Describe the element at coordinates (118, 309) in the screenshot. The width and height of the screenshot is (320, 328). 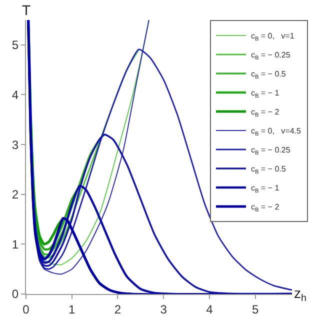
I see `x-tick-label: 2` at that location.